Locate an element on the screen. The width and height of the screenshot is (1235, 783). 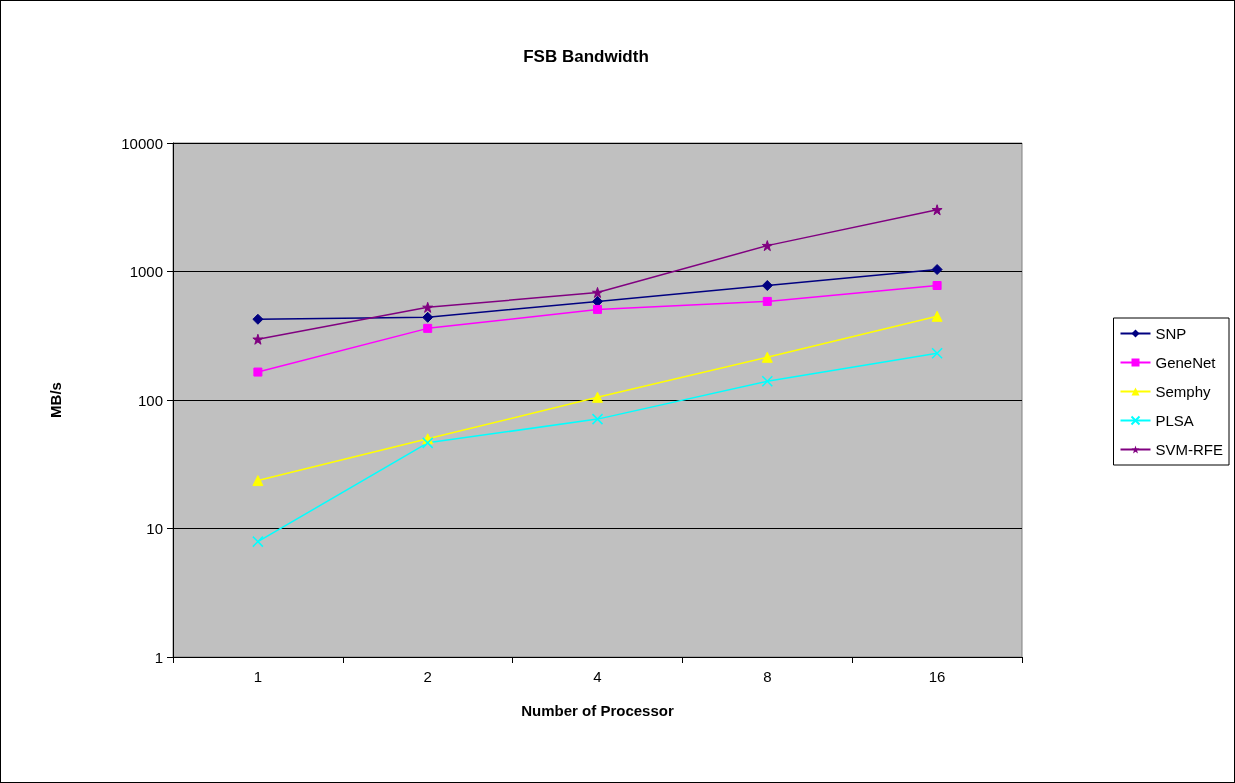
legend-label: GeneNet is located at coordinates (1186, 362).